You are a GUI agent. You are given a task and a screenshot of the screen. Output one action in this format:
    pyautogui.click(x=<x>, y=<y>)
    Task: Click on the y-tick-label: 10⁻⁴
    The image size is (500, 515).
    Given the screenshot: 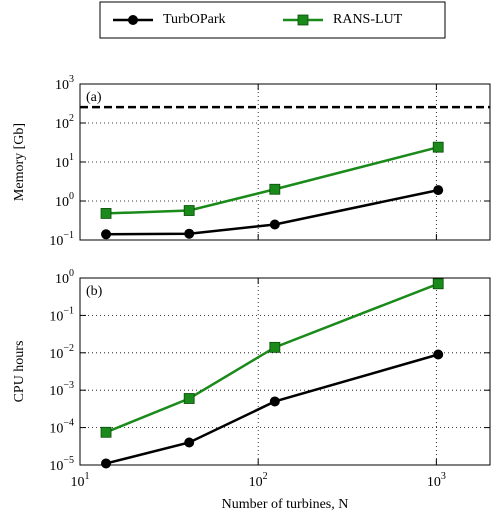 What is the action you would take?
    pyautogui.click(x=61, y=427)
    